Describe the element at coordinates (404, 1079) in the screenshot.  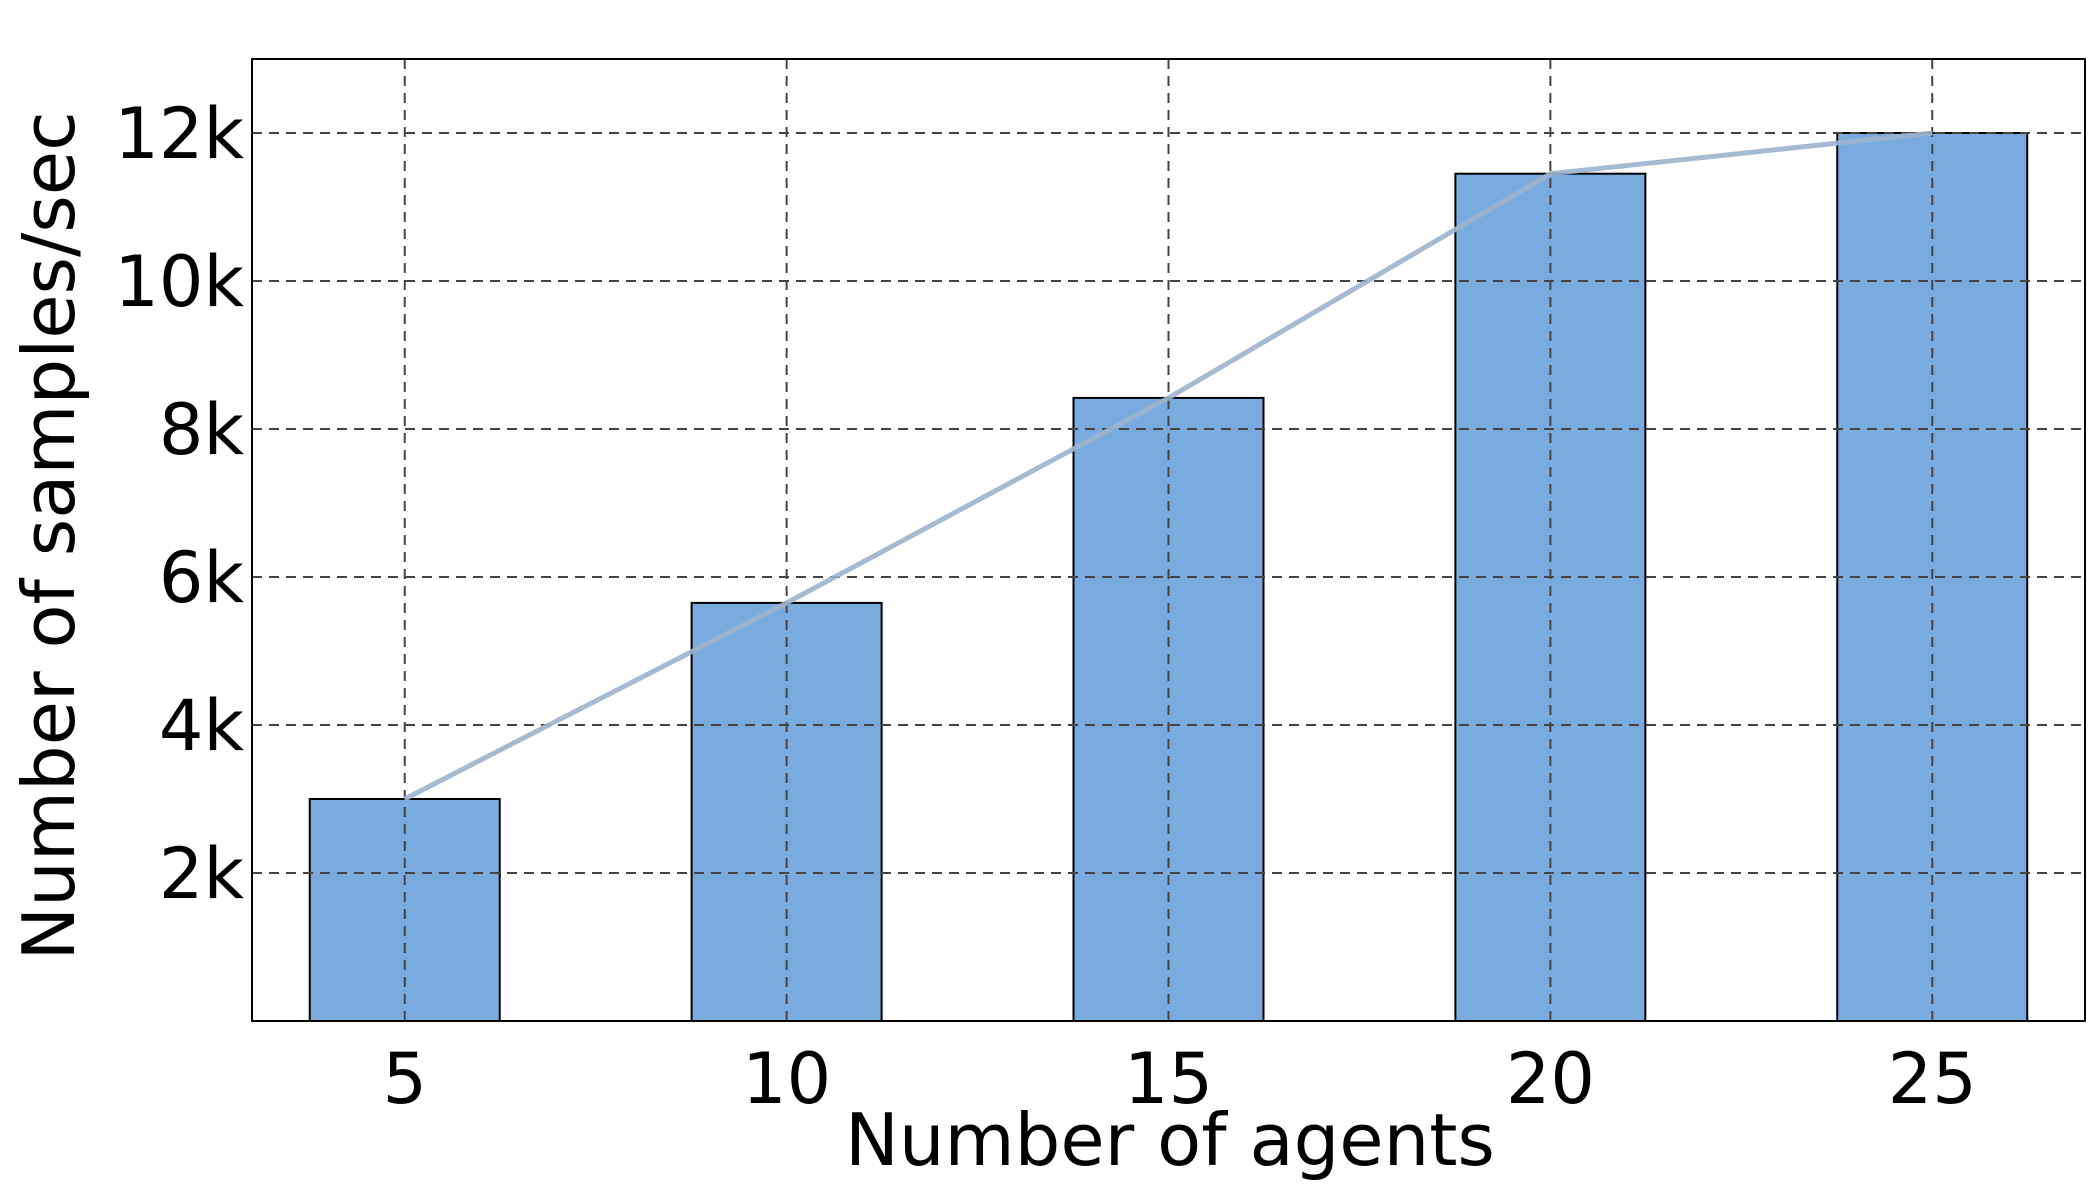
I see `x-tick-label-5: 5` at that location.